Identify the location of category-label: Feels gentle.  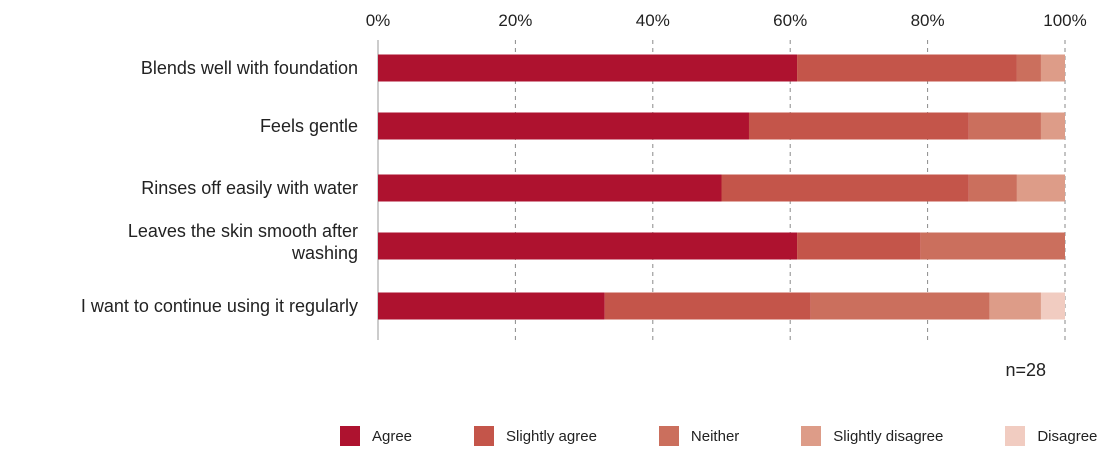
(309, 126).